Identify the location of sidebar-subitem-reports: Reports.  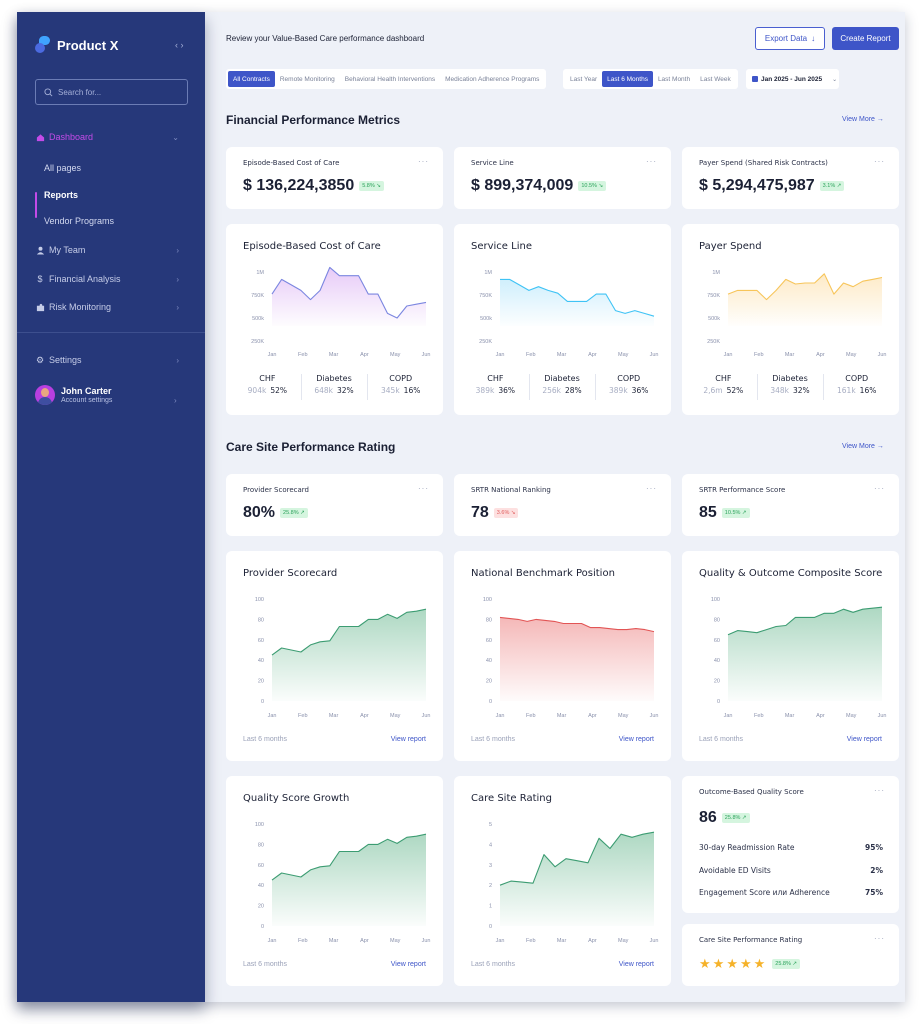
(61, 195).